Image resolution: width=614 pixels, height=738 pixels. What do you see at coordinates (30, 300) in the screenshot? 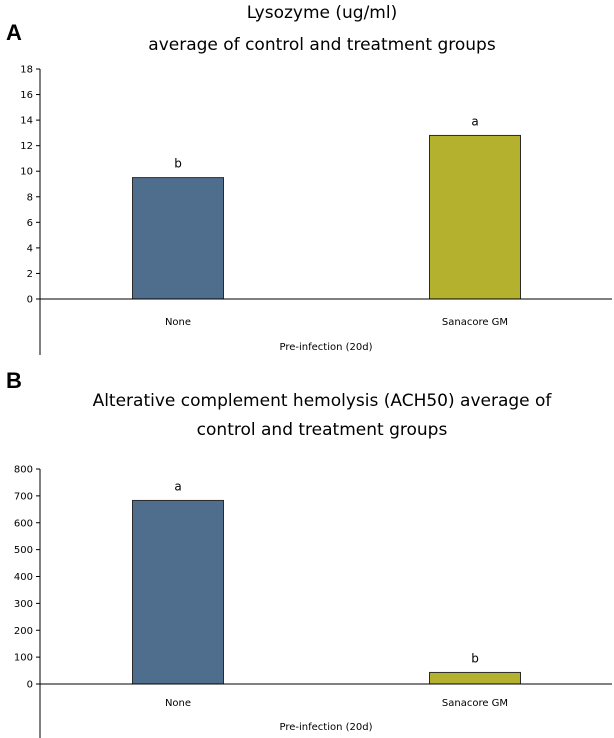
I see `panel-a-y-tick-label: 0` at bounding box center [30, 300].